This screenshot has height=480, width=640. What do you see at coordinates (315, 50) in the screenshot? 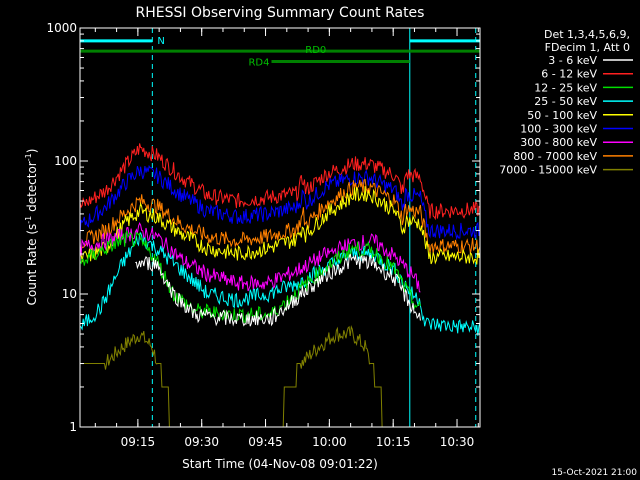
I see `annotation-rd0: RD0` at bounding box center [315, 50].